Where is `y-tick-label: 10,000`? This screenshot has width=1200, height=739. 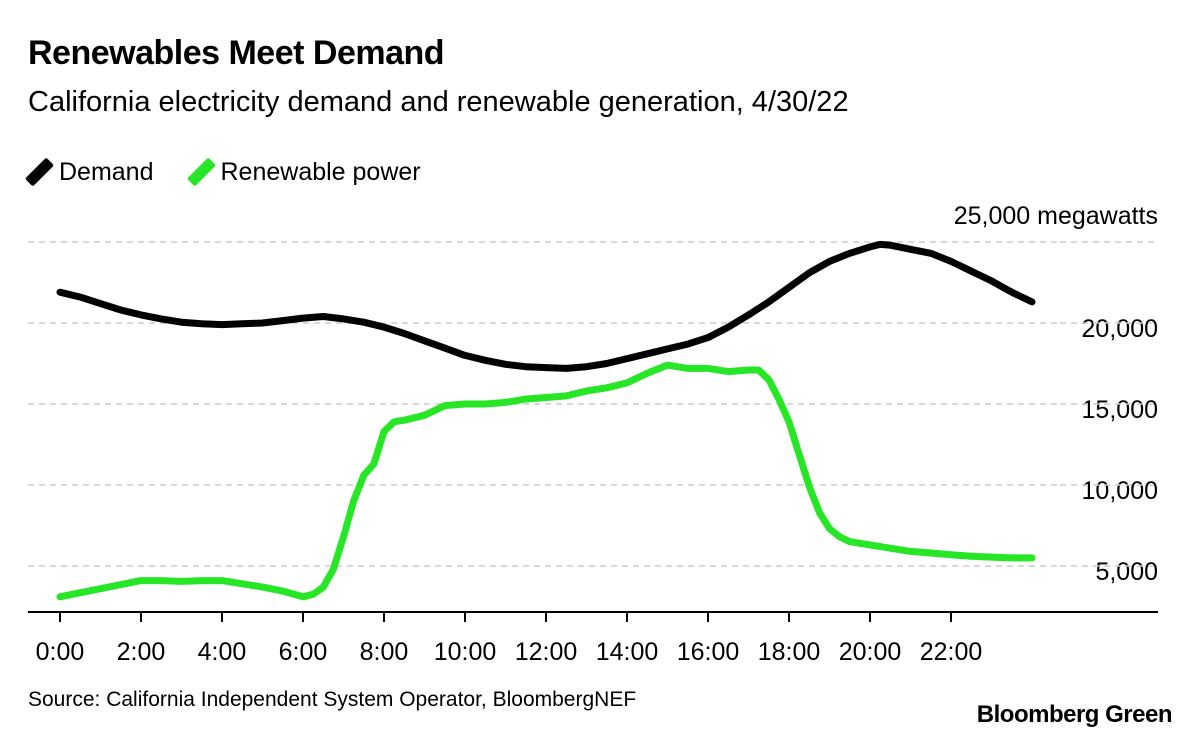
y-tick-label: 10,000 is located at coordinates (1120, 491).